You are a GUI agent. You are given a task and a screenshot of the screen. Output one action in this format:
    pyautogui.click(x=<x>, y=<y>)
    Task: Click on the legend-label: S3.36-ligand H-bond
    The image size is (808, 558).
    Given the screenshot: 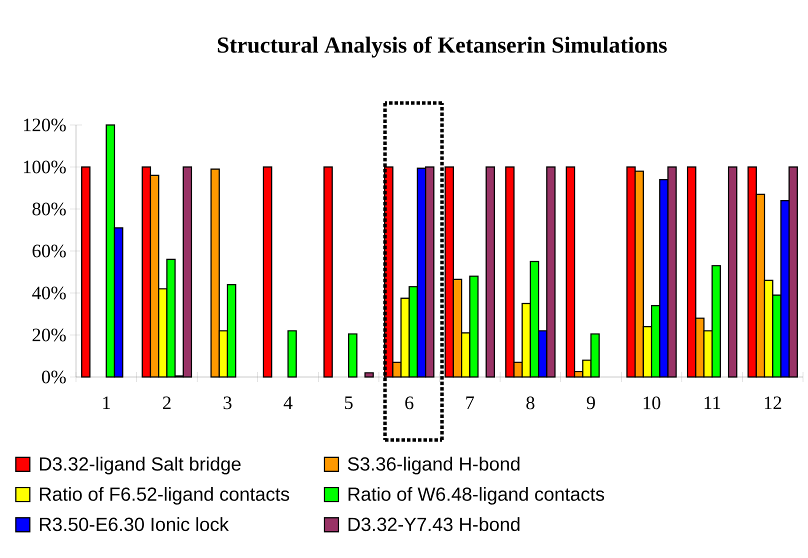 What is the action you would take?
    pyautogui.click(x=434, y=465)
    